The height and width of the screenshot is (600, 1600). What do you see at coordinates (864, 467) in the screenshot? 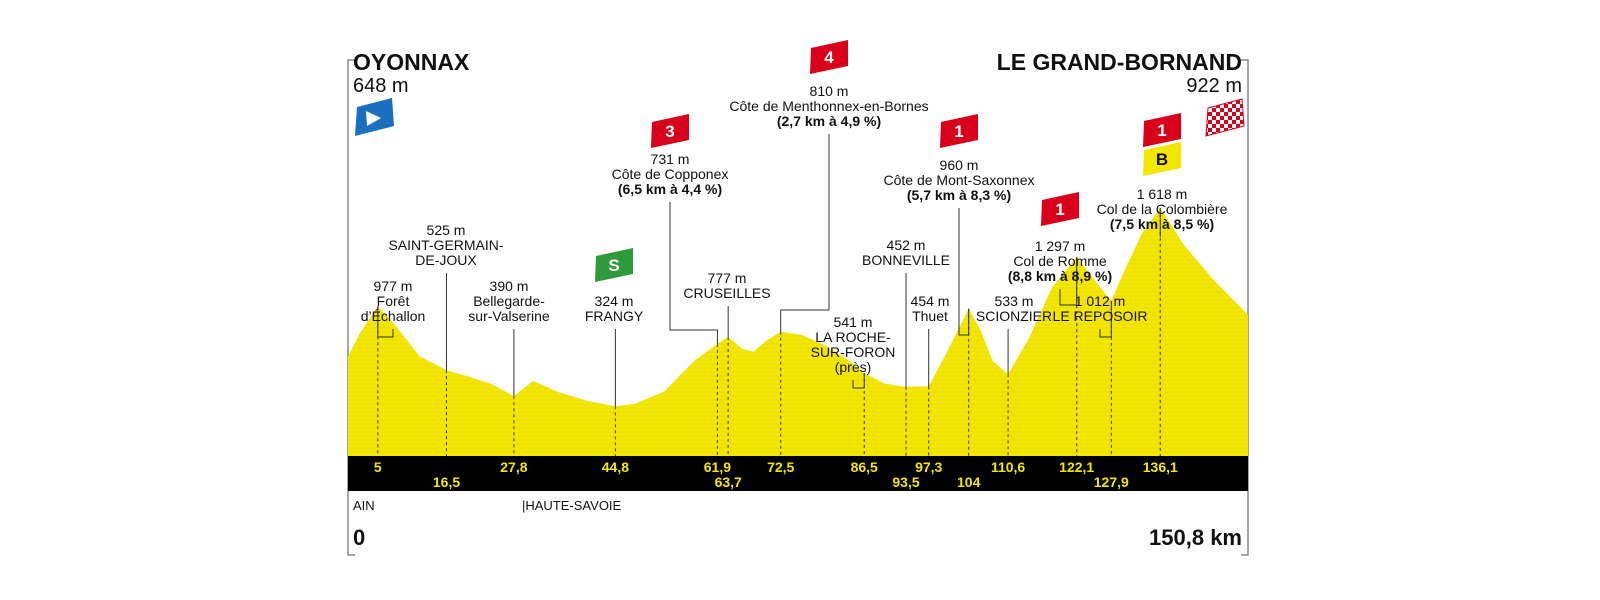
I see `km-label: 86,5` at bounding box center [864, 467].